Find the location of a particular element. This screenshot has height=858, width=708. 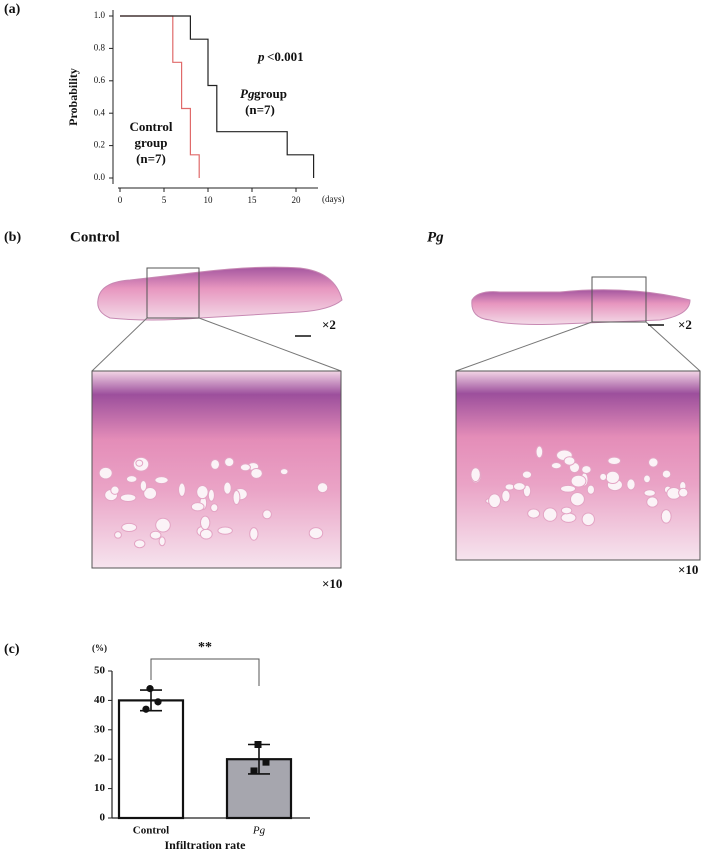

y-tick-label: 0.2 is located at coordinates (99, 145).